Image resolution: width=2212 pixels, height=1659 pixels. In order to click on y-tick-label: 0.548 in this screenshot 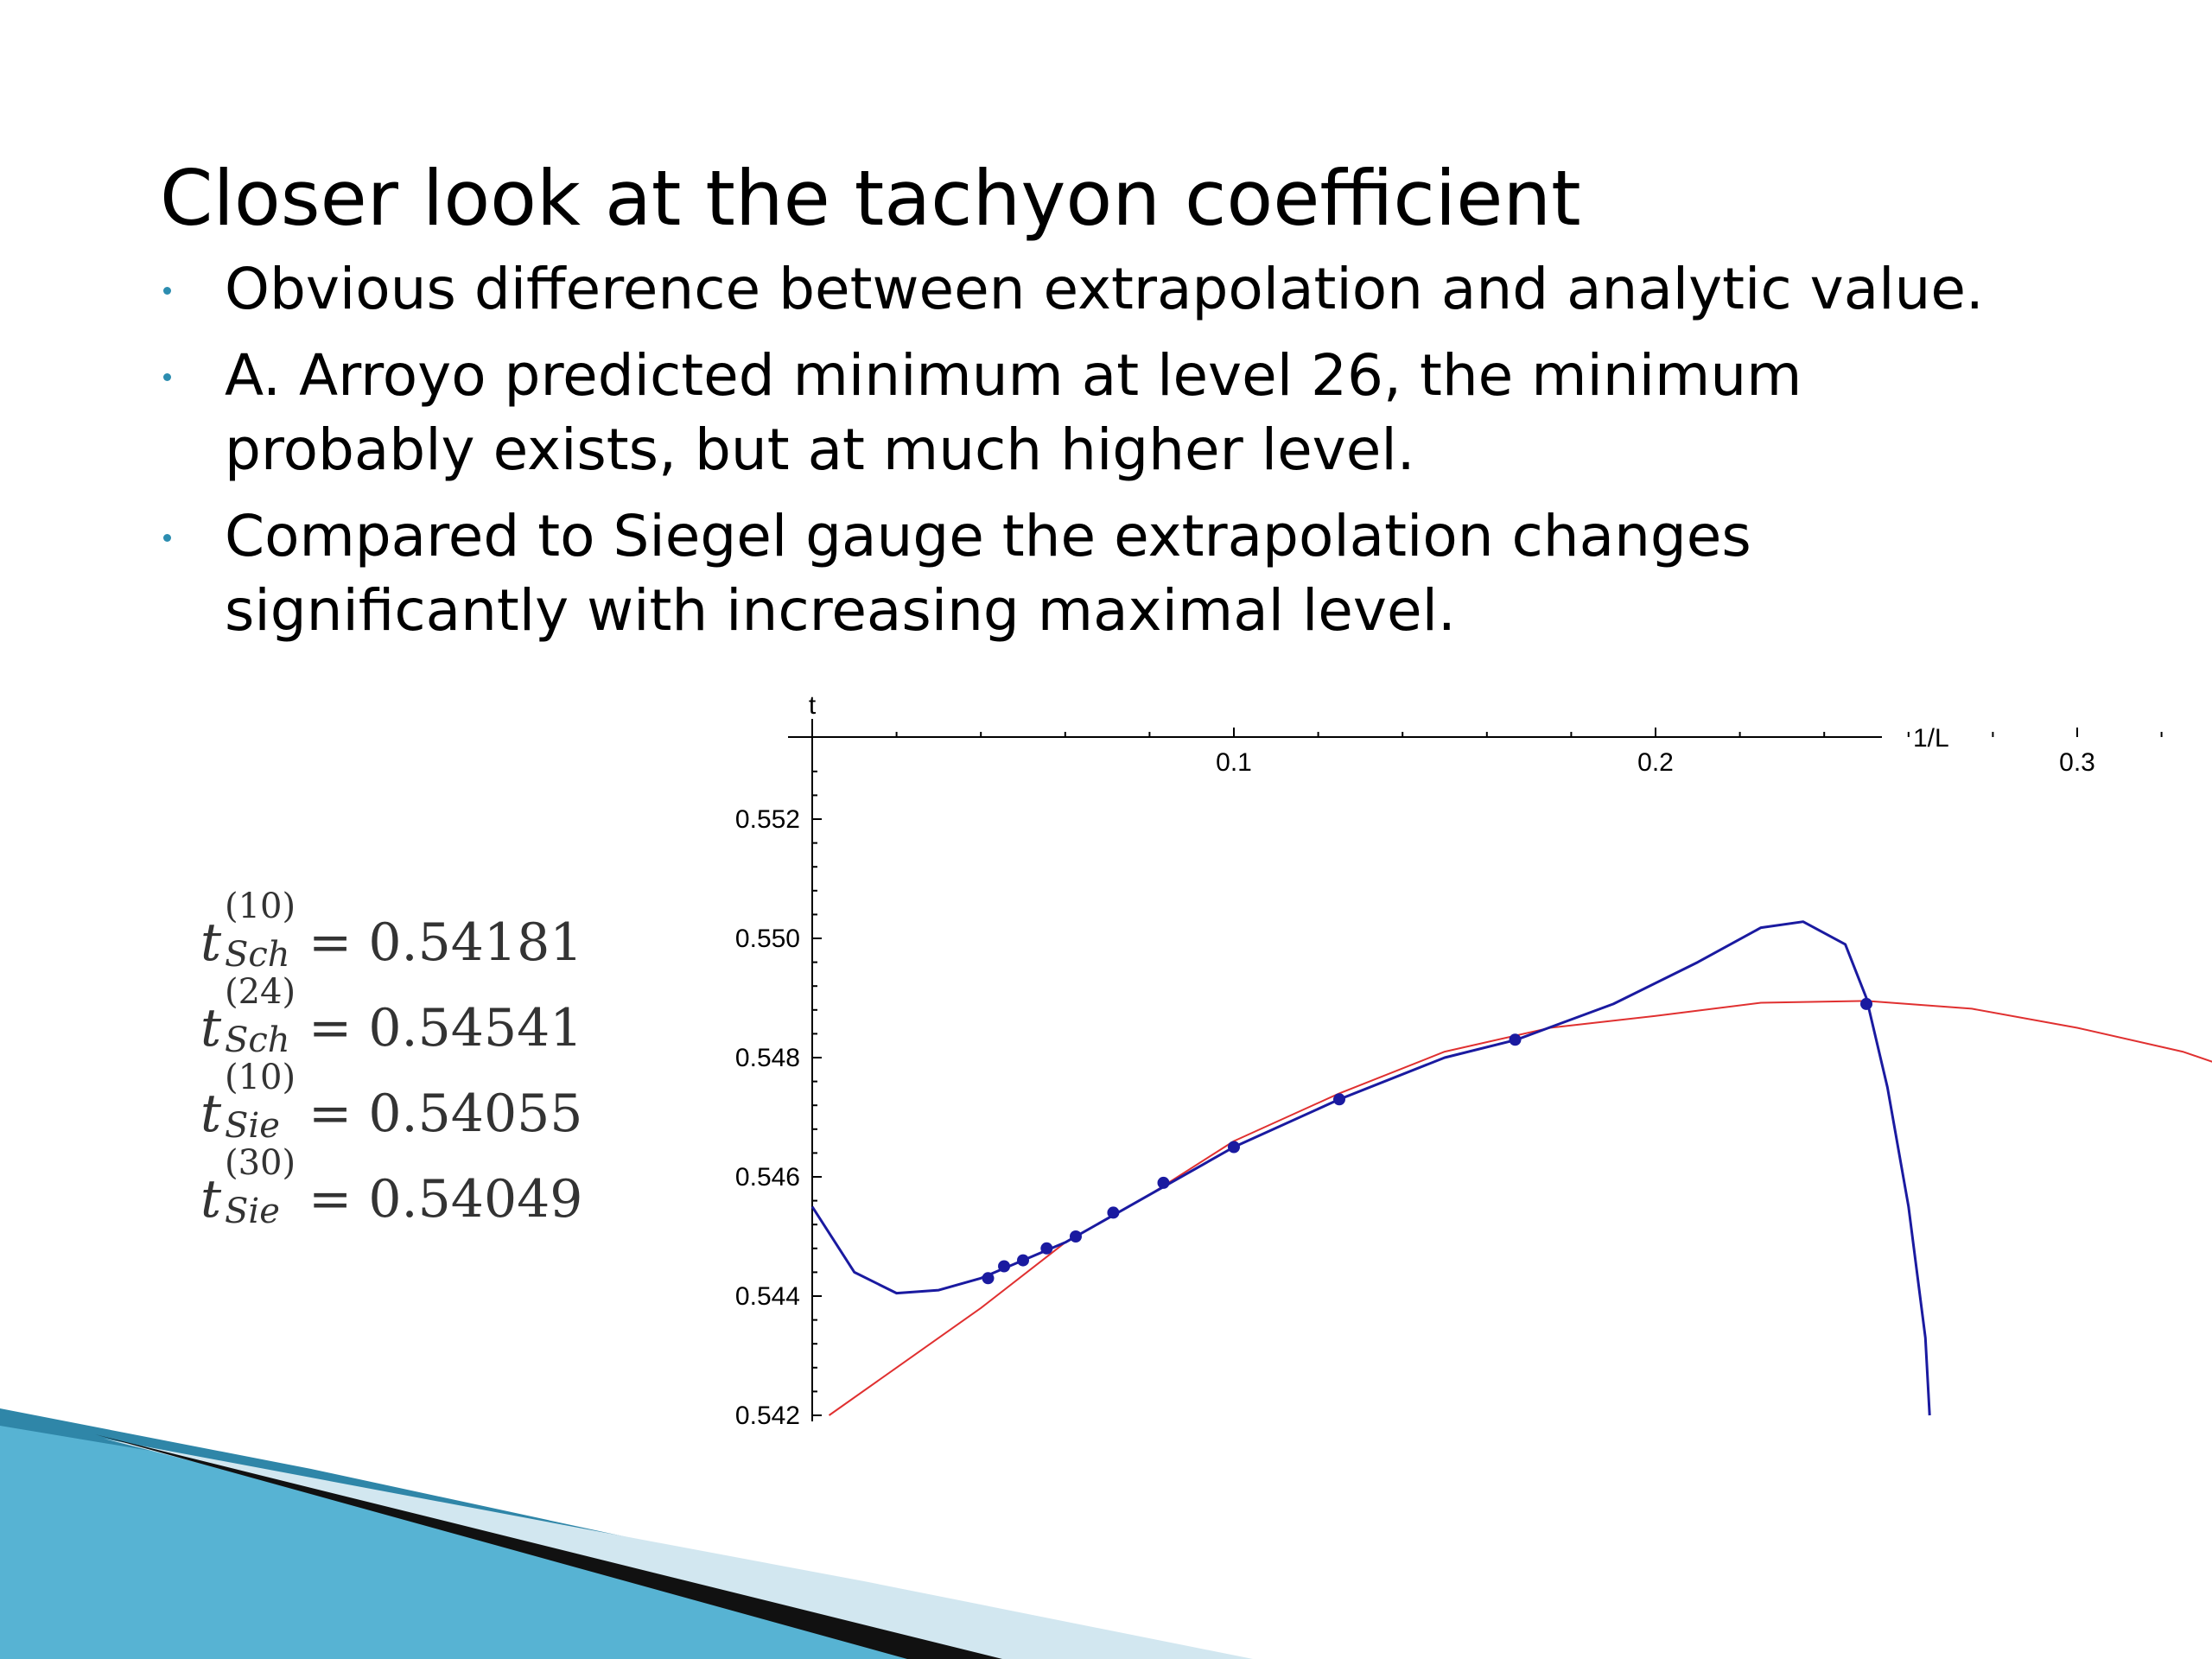, I will do `click(767, 1058)`.